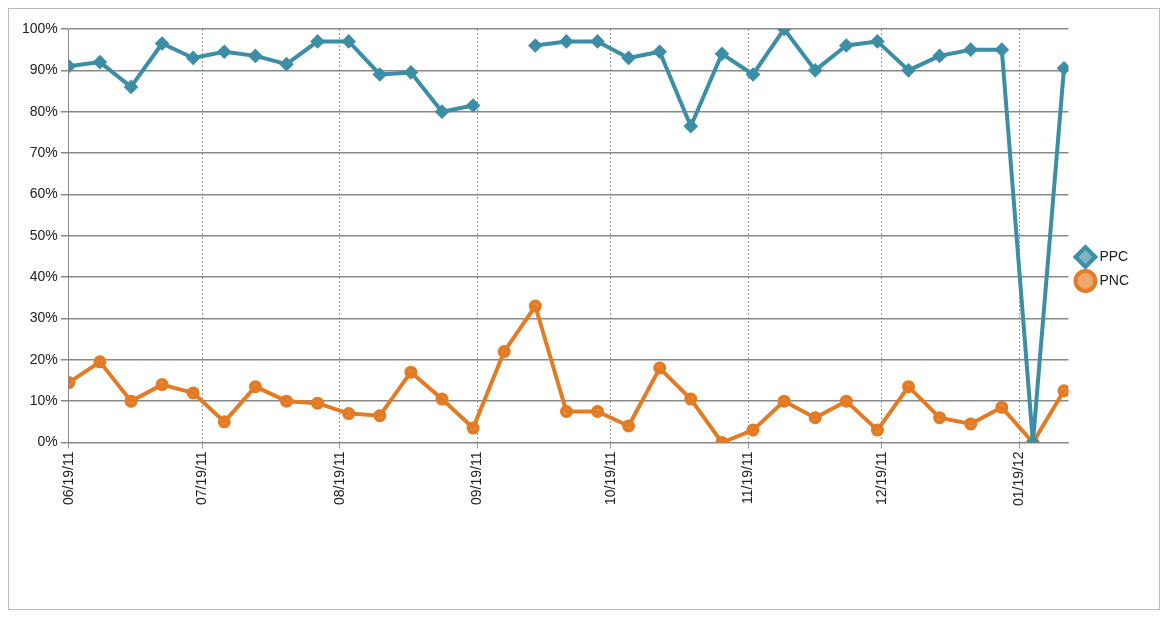 The width and height of the screenshot is (1172, 620). Describe the element at coordinates (1114, 279) in the screenshot. I see `legend-label: PNC` at that location.